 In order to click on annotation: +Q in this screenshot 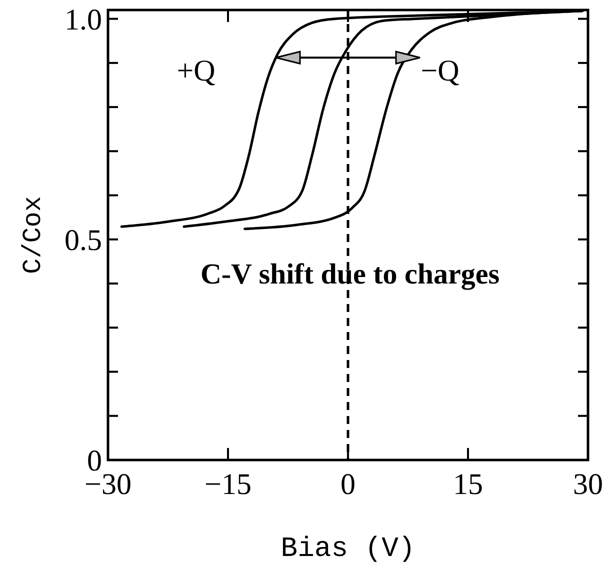, I will do `click(196, 71)`.